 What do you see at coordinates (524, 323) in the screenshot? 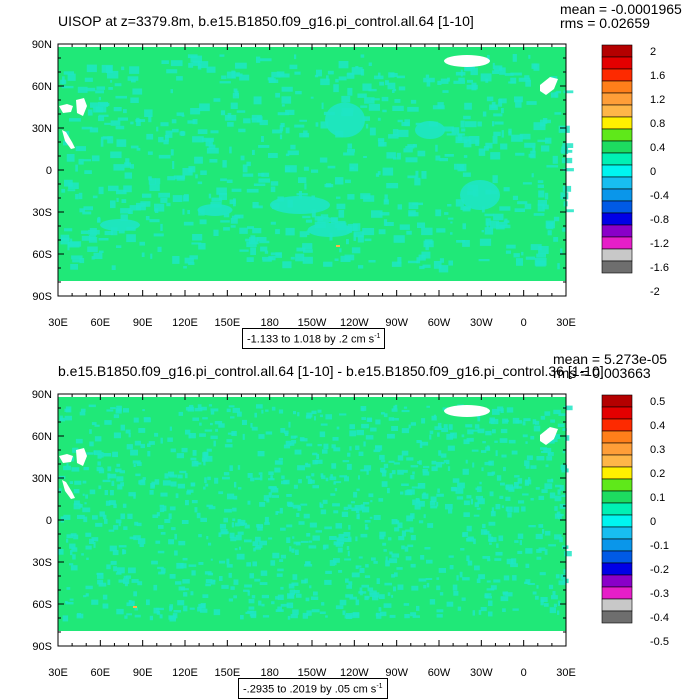
I see `longitude-label: 0` at bounding box center [524, 323].